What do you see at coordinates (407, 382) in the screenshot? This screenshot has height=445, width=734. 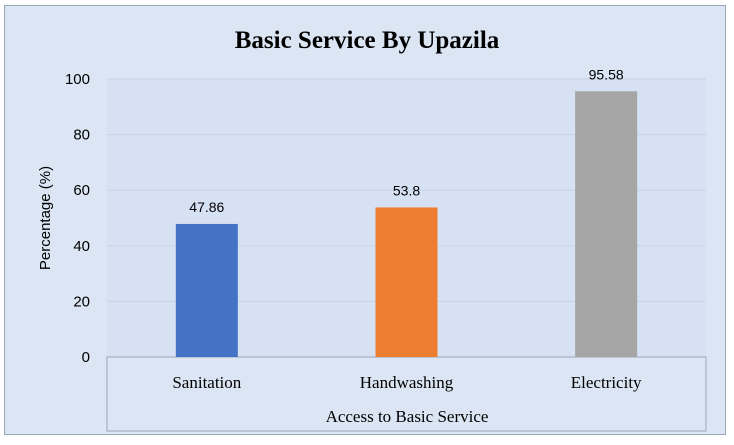 I see `x-tick-label: Handwashing` at bounding box center [407, 382].